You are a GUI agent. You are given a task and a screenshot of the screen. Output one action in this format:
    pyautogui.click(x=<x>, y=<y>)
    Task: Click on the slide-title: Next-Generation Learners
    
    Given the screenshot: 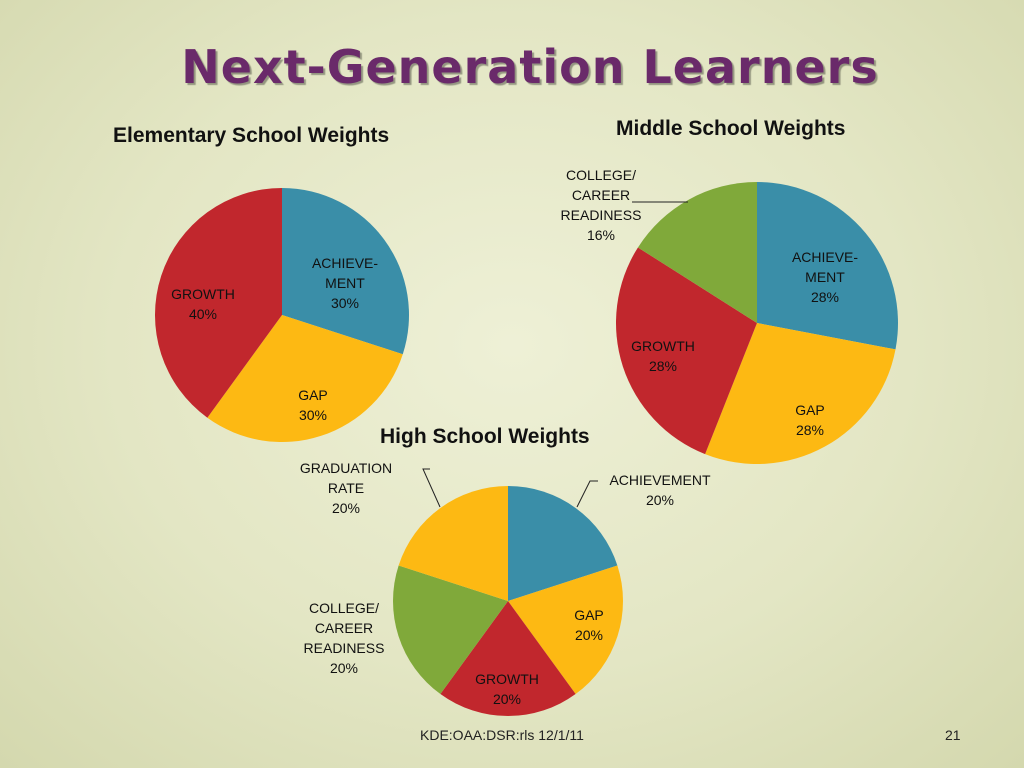 What is the action you would take?
    pyautogui.click(x=530, y=67)
    